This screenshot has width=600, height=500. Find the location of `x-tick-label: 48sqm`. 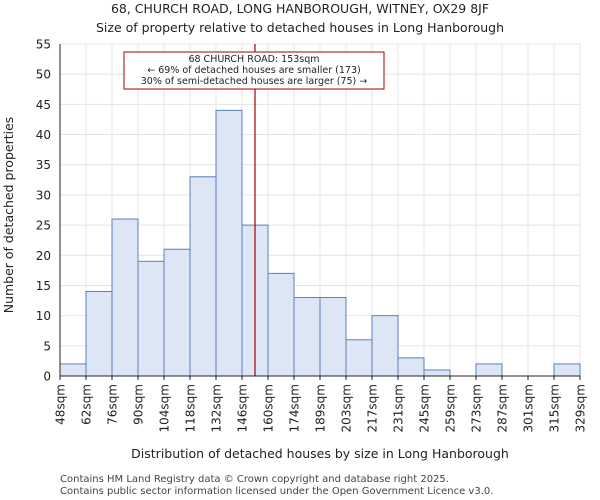

x-tick-label: 48sqm is located at coordinates (61, 404).